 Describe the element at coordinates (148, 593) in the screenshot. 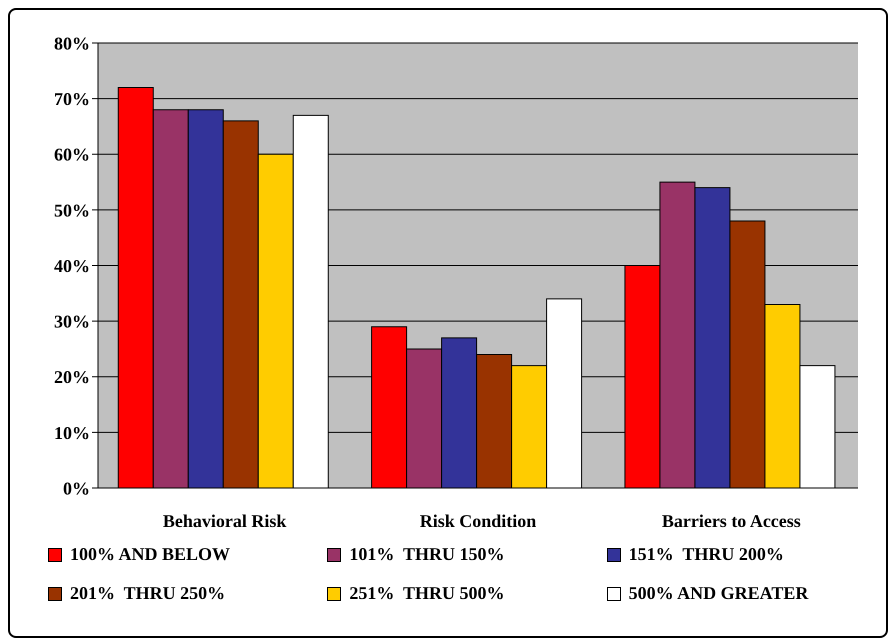

I see `legend-label: 201% THRU 250%` at that location.